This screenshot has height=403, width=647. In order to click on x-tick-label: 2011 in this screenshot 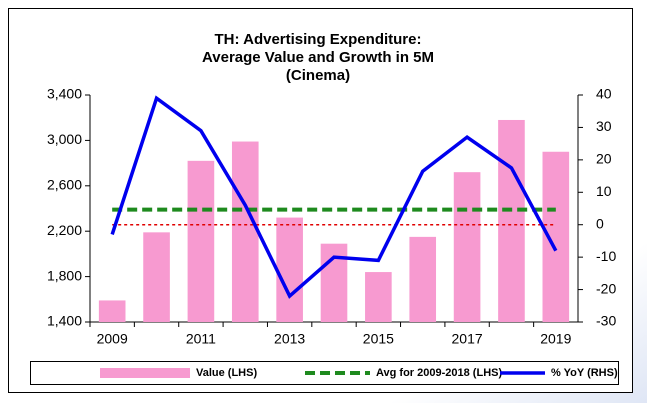, I will do `click(201, 339)`.